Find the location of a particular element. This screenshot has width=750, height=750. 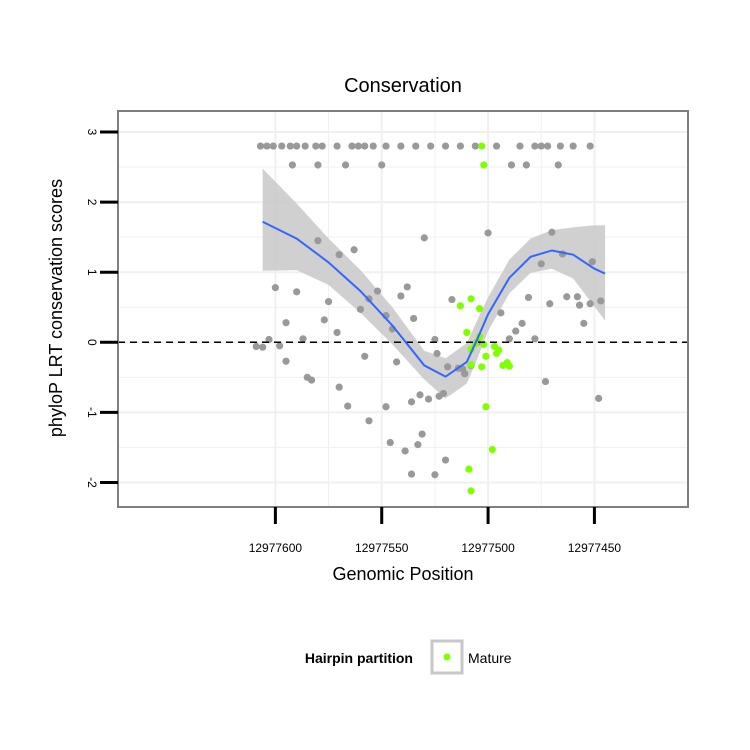

y-tick-label: 0 is located at coordinates (92, 342).